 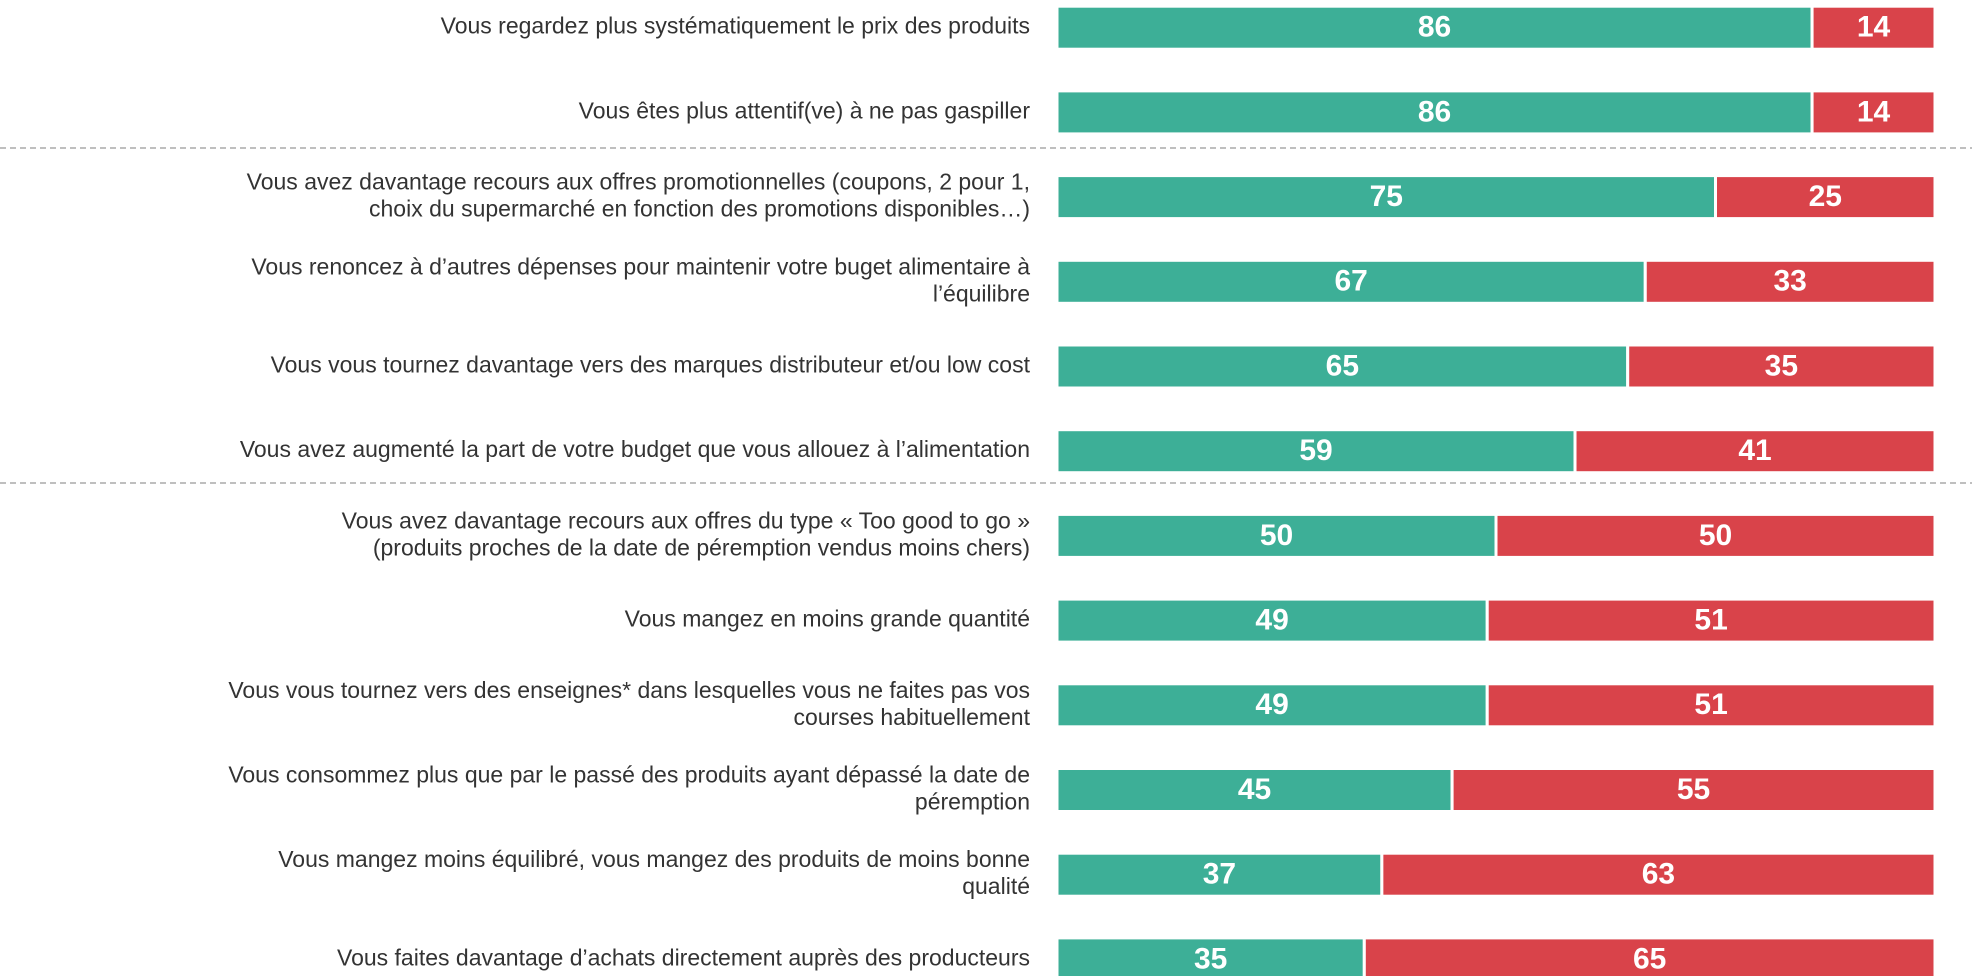 I want to click on value-label: 55, so click(x=1693, y=789).